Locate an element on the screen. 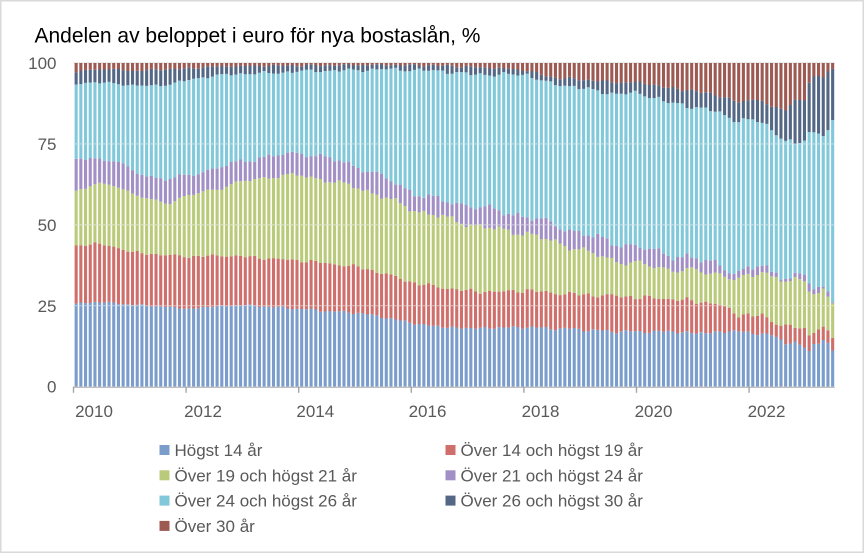 The image size is (864, 553). svg-text: 2016 is located at coordinates (428, 411).